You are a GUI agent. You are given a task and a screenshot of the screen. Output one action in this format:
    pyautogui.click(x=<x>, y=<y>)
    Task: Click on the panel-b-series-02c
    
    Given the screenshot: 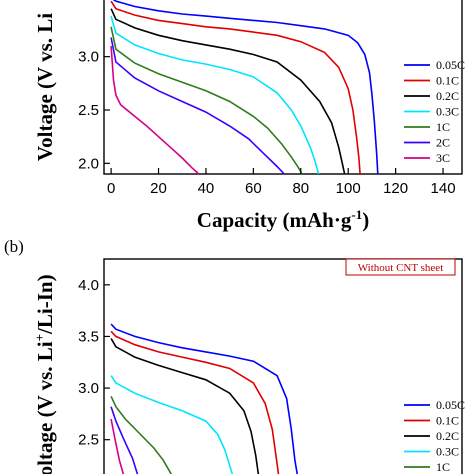 What is the action you would take?
    pyautogui.click(x=185, y=406)
    